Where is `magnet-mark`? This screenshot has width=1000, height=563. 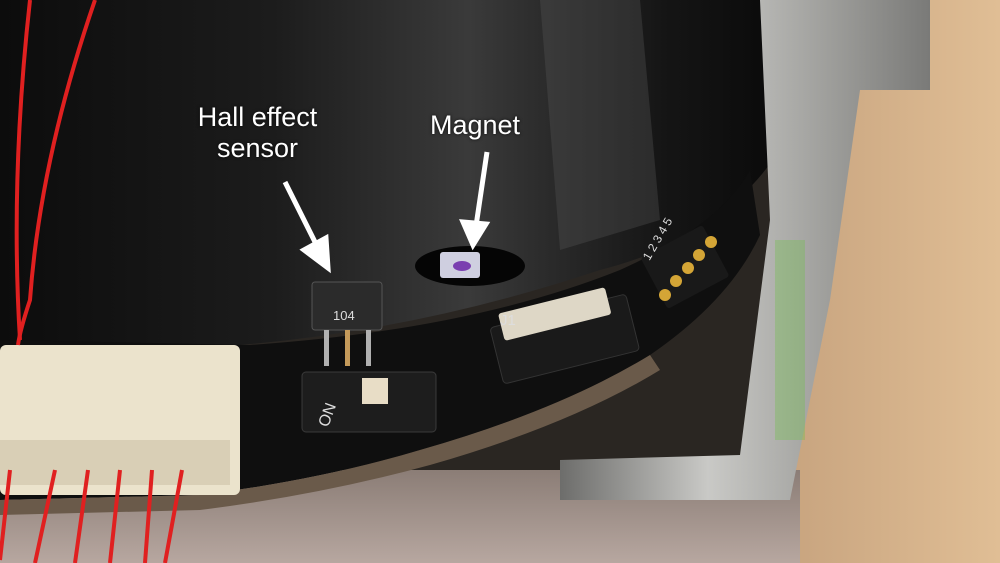 magnet-mark is located at coordinates (462, 266).